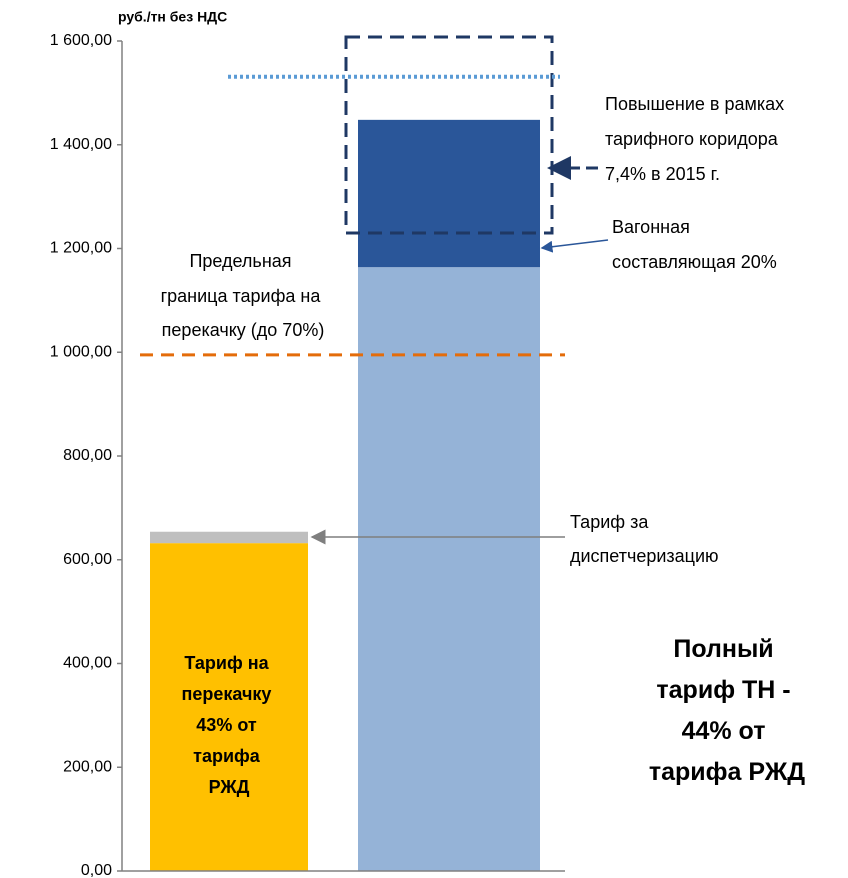 Image resolution: width=848 pixels, height=878 pixels. I want to click on annotation: Тариф за диспетчеризацию, so click(644, 539).